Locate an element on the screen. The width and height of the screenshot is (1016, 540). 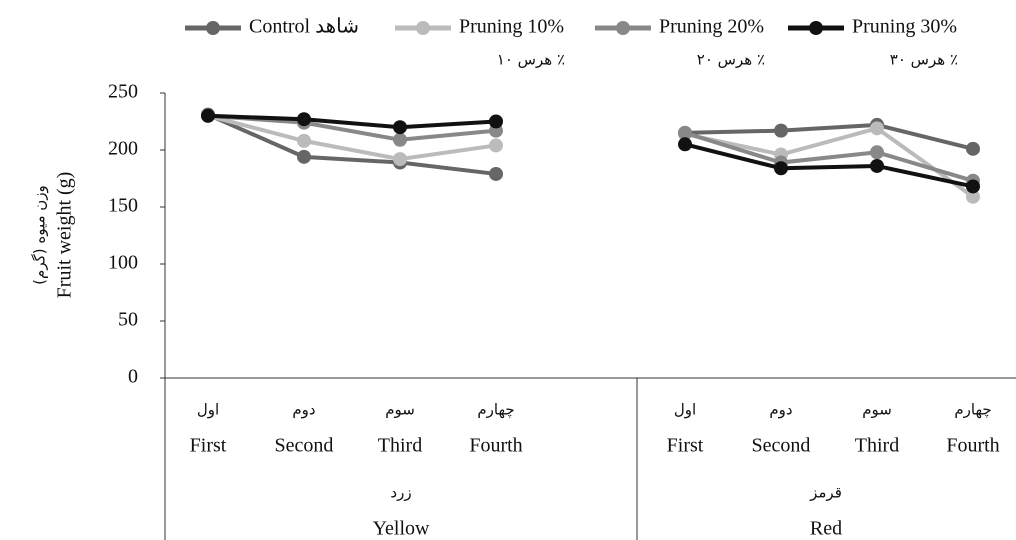
legend-label: هرس ۳۰ ٪ is located at coordinates (924, 60).